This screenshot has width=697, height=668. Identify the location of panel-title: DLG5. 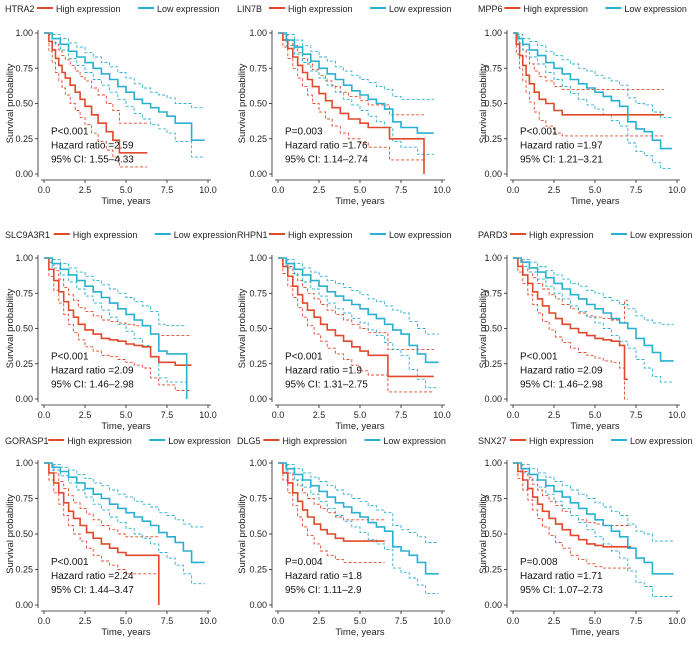
(249, 441).